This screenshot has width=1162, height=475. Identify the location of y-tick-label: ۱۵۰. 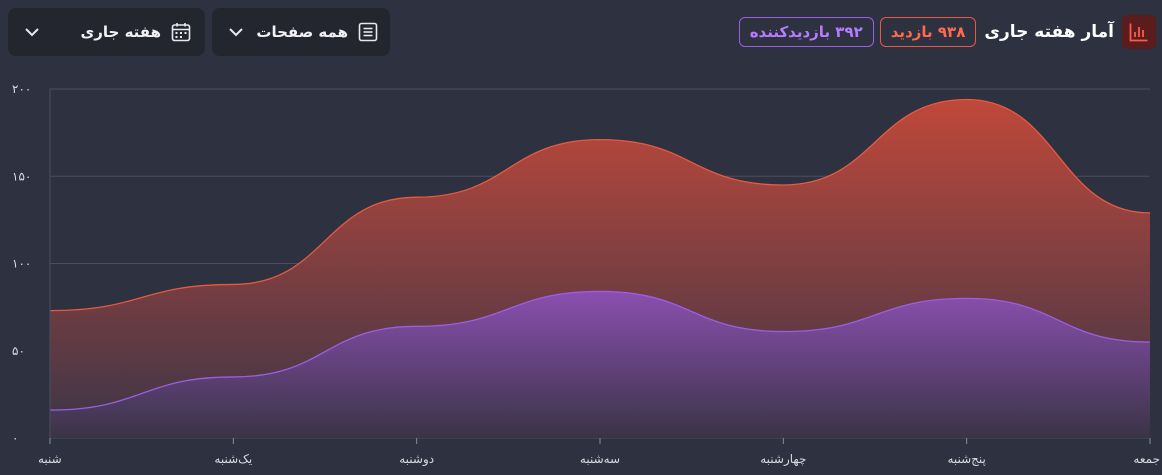
(21, 176).